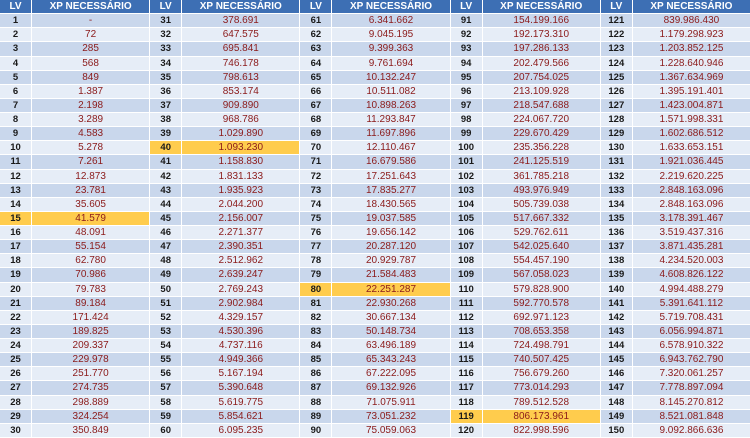 Image resolution: width=750 pixels, height=438 pixels. I want to click on table-row: 128 1.571.998.331, so click(675, 120).